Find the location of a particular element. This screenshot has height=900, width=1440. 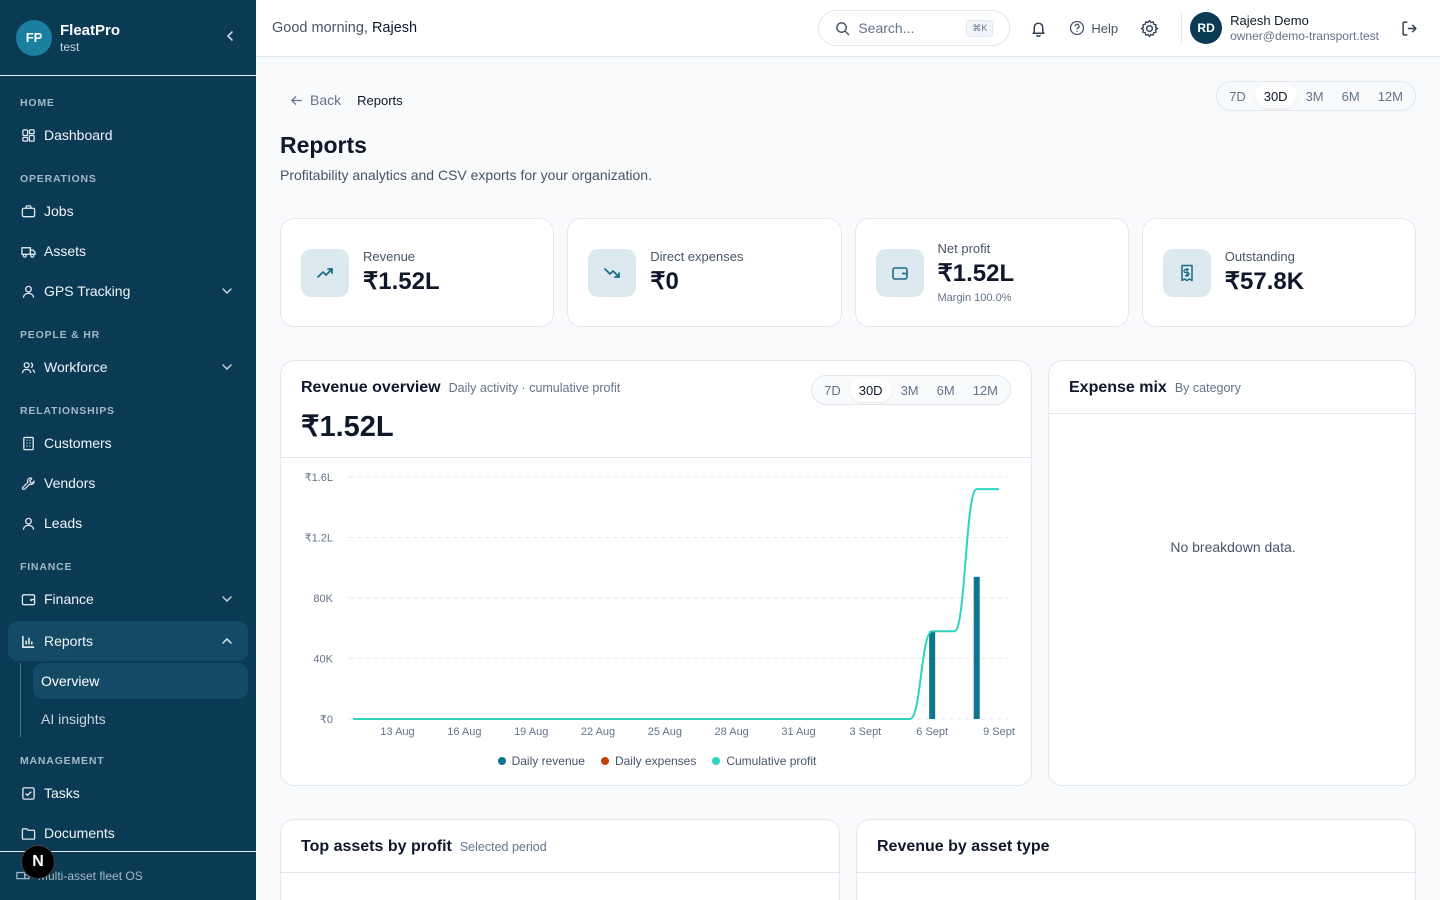

revenue-total: ₹1.52L is located at coordinates (347, 427).